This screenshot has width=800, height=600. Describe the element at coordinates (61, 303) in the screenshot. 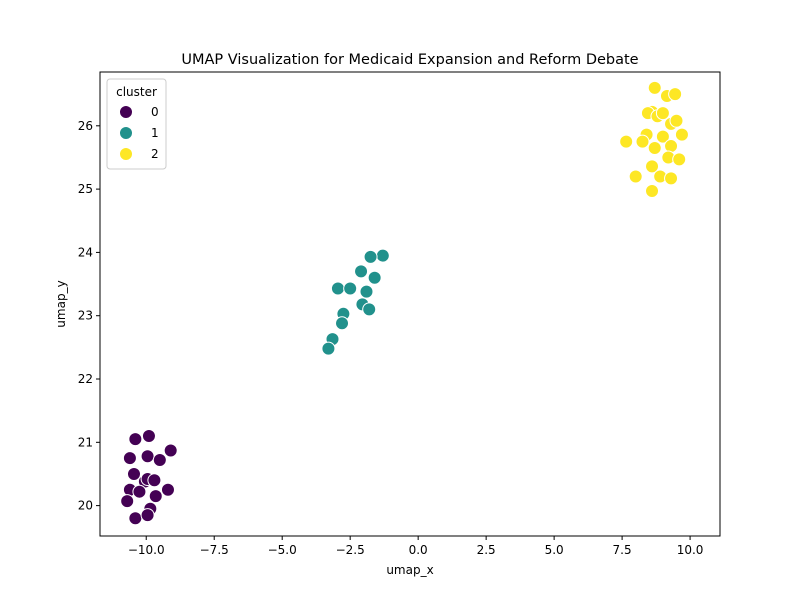

I see `y-axis-label: umap_y` at that location.